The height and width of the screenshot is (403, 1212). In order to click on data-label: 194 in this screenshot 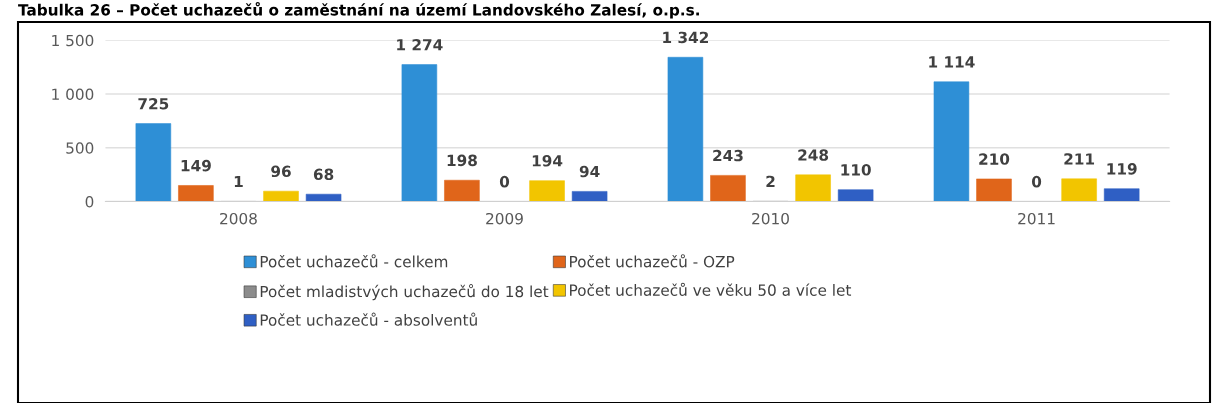, I will do `click(547, 161)`.